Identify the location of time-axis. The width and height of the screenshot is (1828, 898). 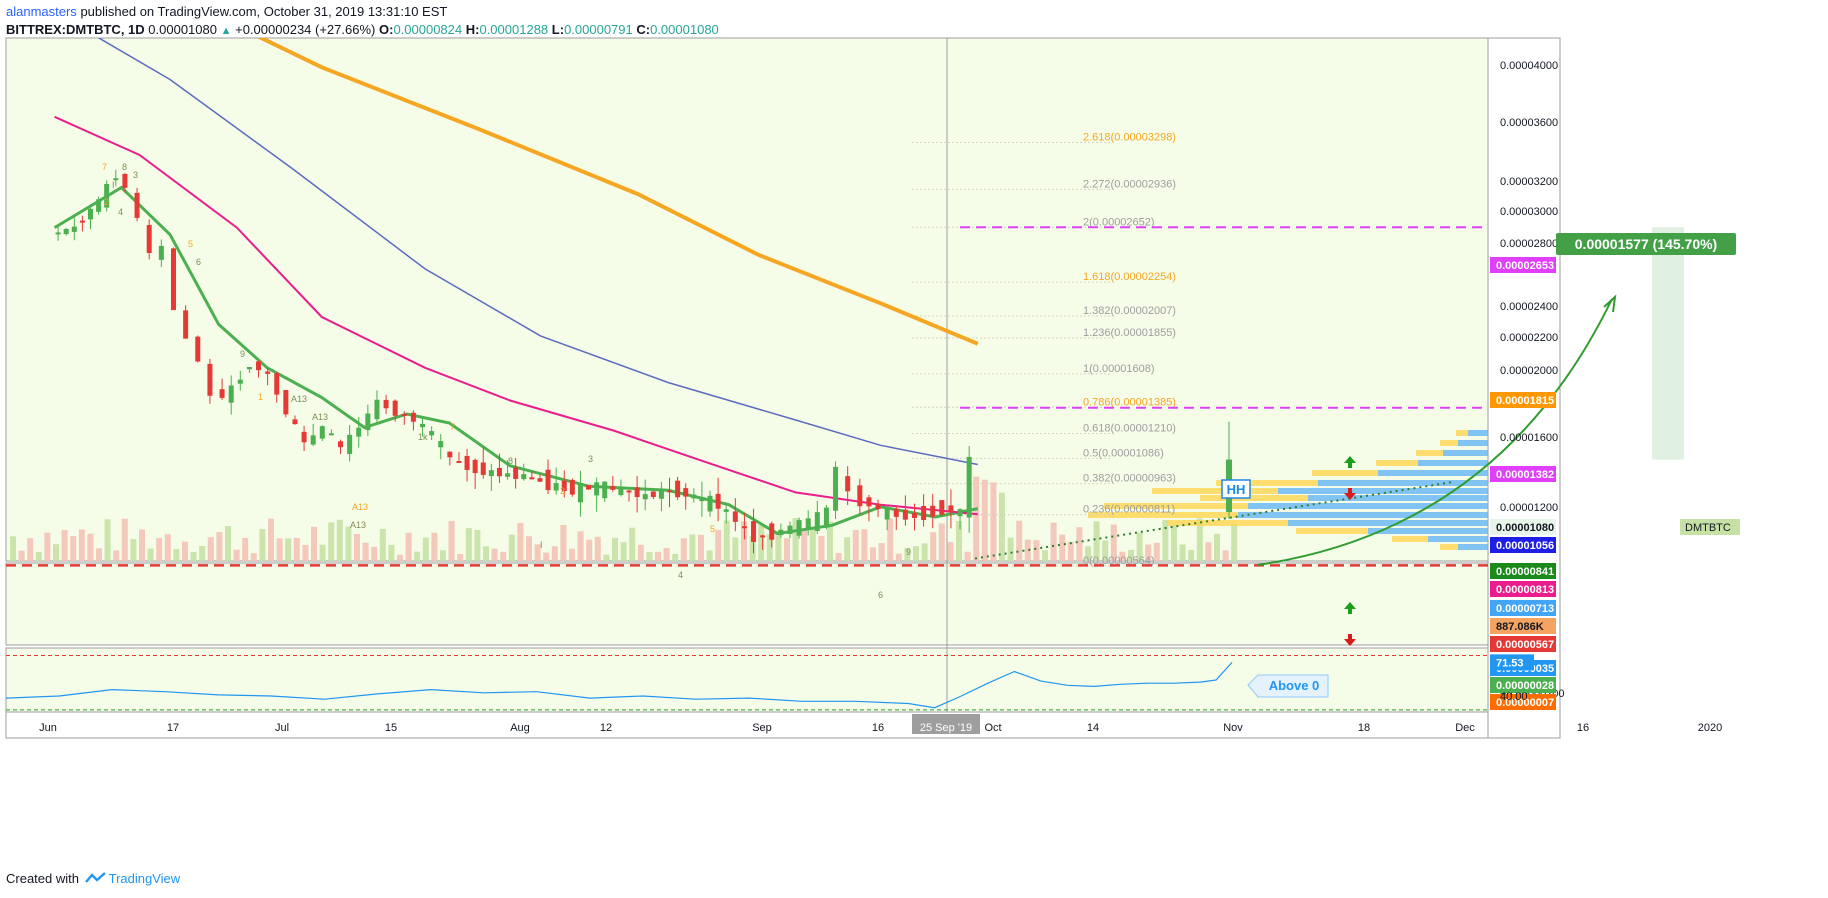
(747, 725).